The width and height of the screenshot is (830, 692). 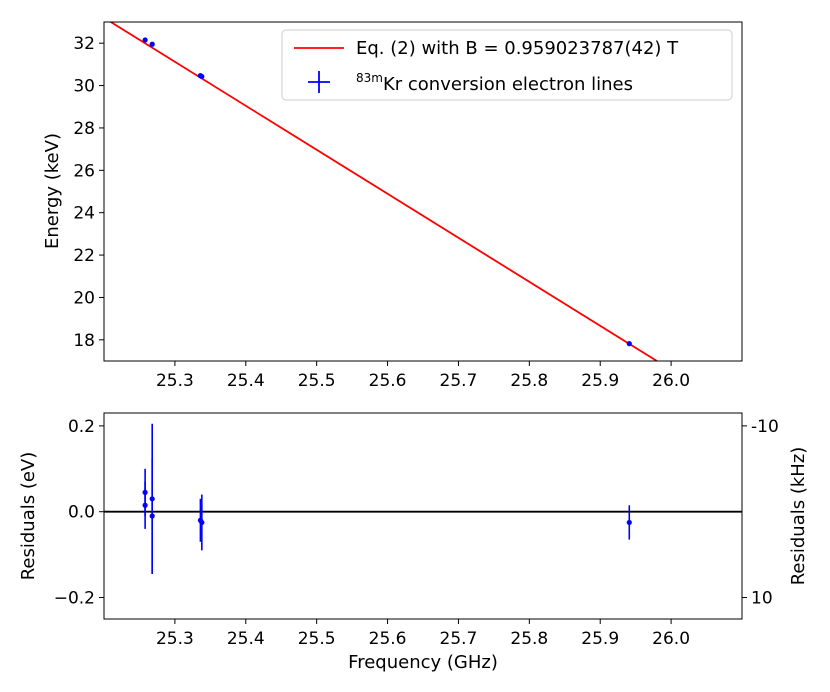 I want to click on bottom-x-tick-label: 25.5, so click(x=317, y=639).